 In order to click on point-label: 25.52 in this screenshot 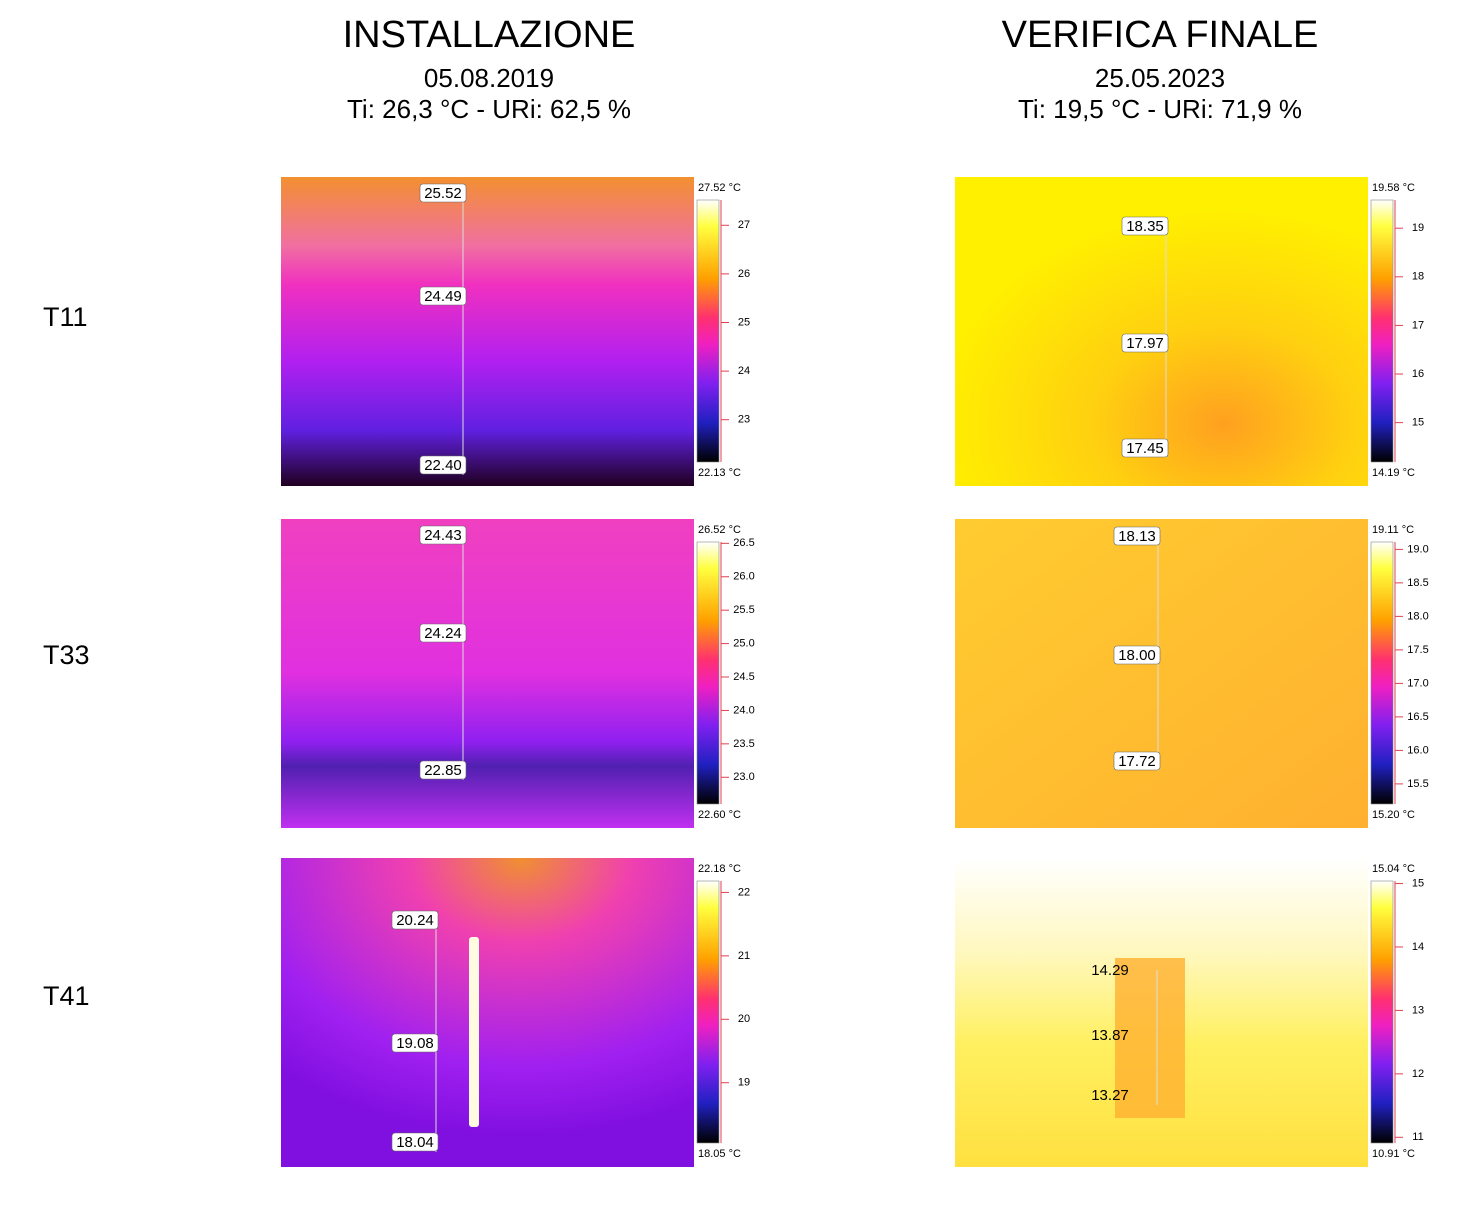, I will do `click(443, 193)`.